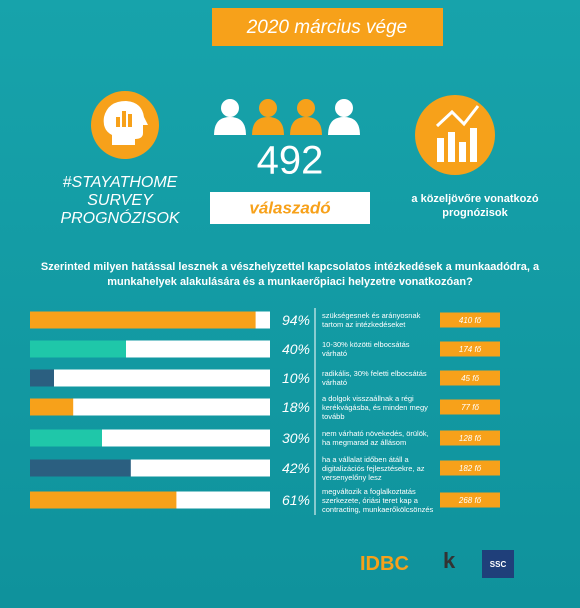 This screenshot has width=580, height=608. I want to click on value-label: 30%, so click(296, 438).